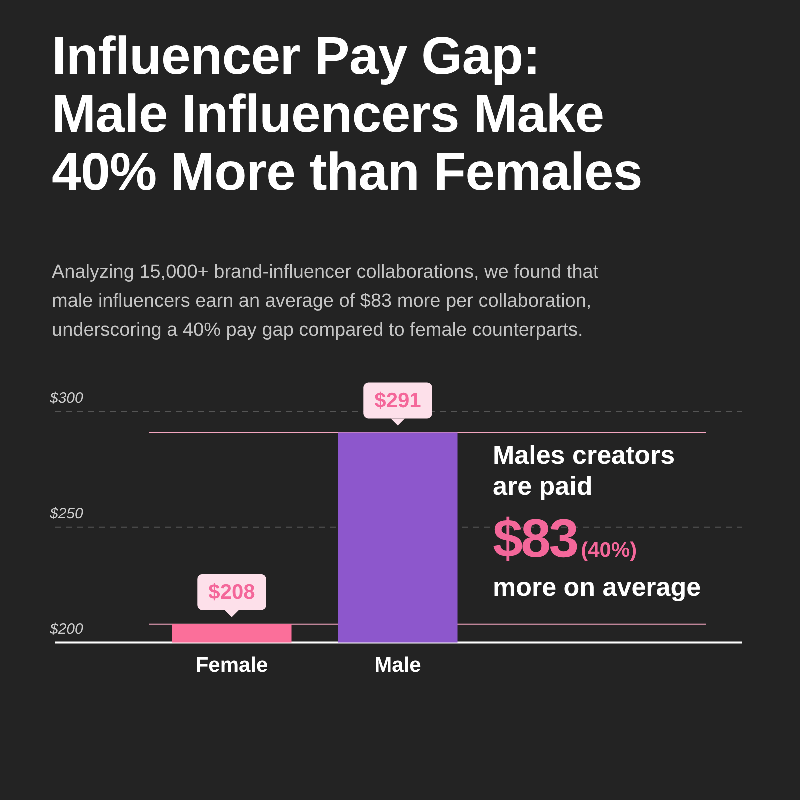  Describe the element at coordinates (66, 399) in the screenshot. I see `y-tick-label: $300` at that location.